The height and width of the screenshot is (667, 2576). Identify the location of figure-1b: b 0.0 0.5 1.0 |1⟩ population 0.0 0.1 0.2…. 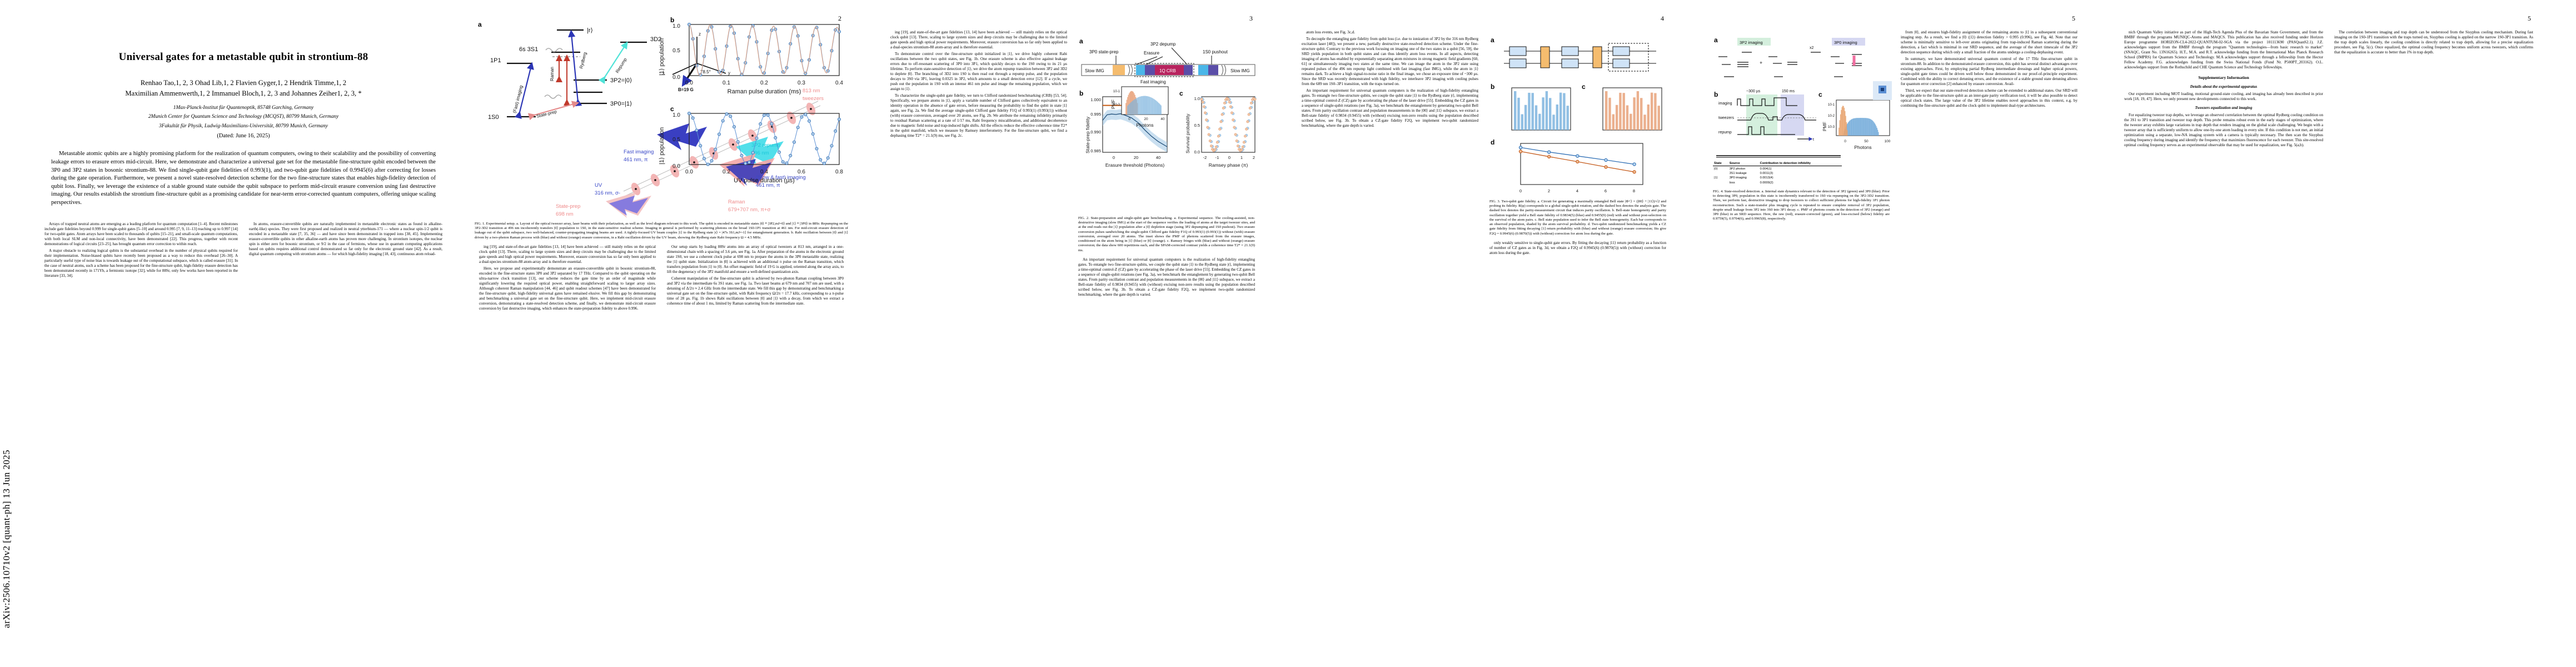
(751, 55).